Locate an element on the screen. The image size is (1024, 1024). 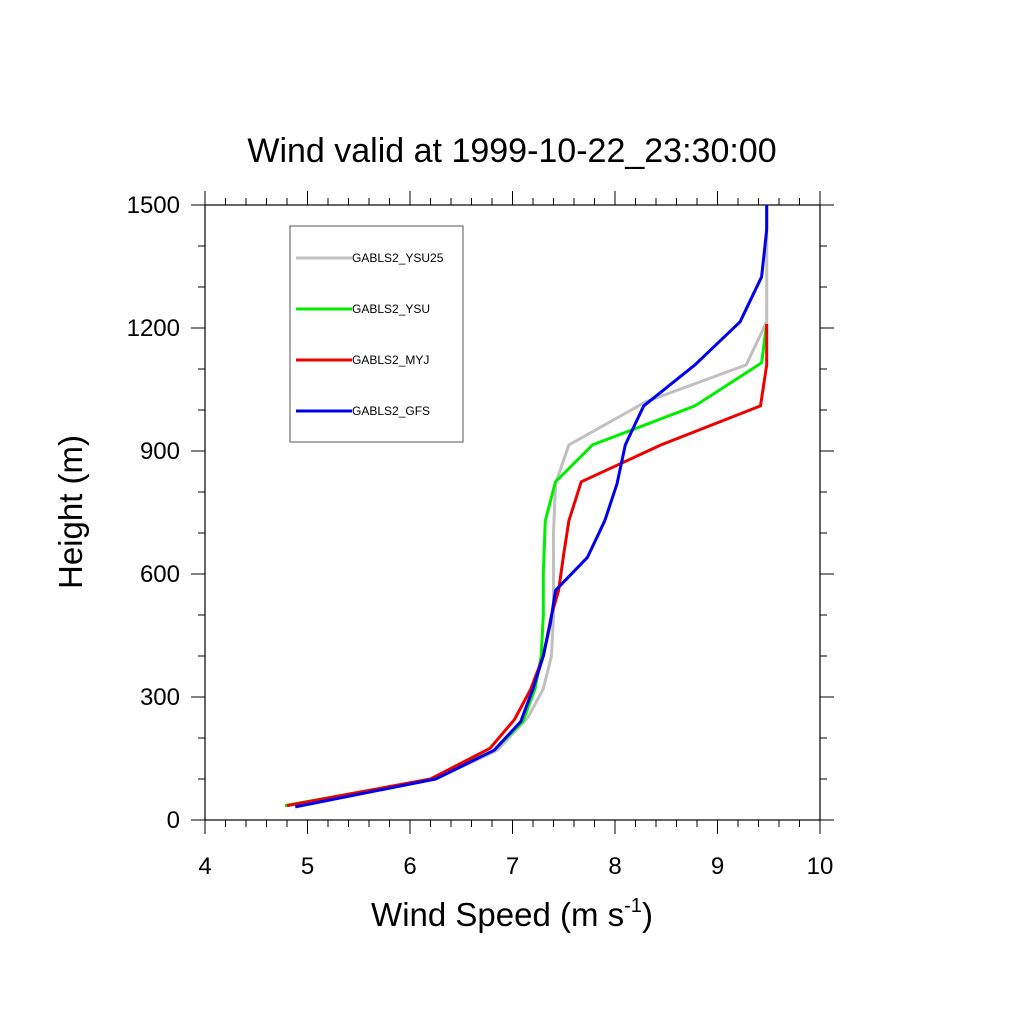
x-tick-label: 8 is located at coordinates (614, 866).